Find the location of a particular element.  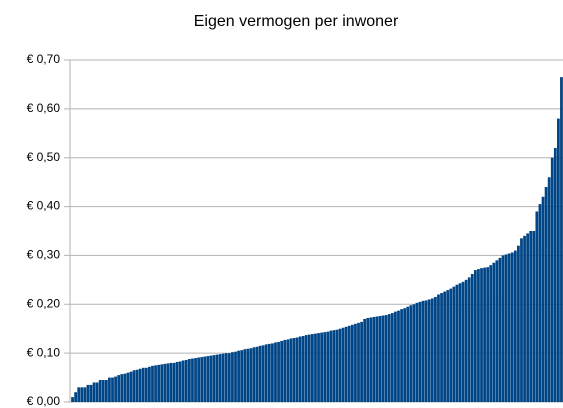

y-tick-label: € 0,00 is located at coordinates (44, 401).